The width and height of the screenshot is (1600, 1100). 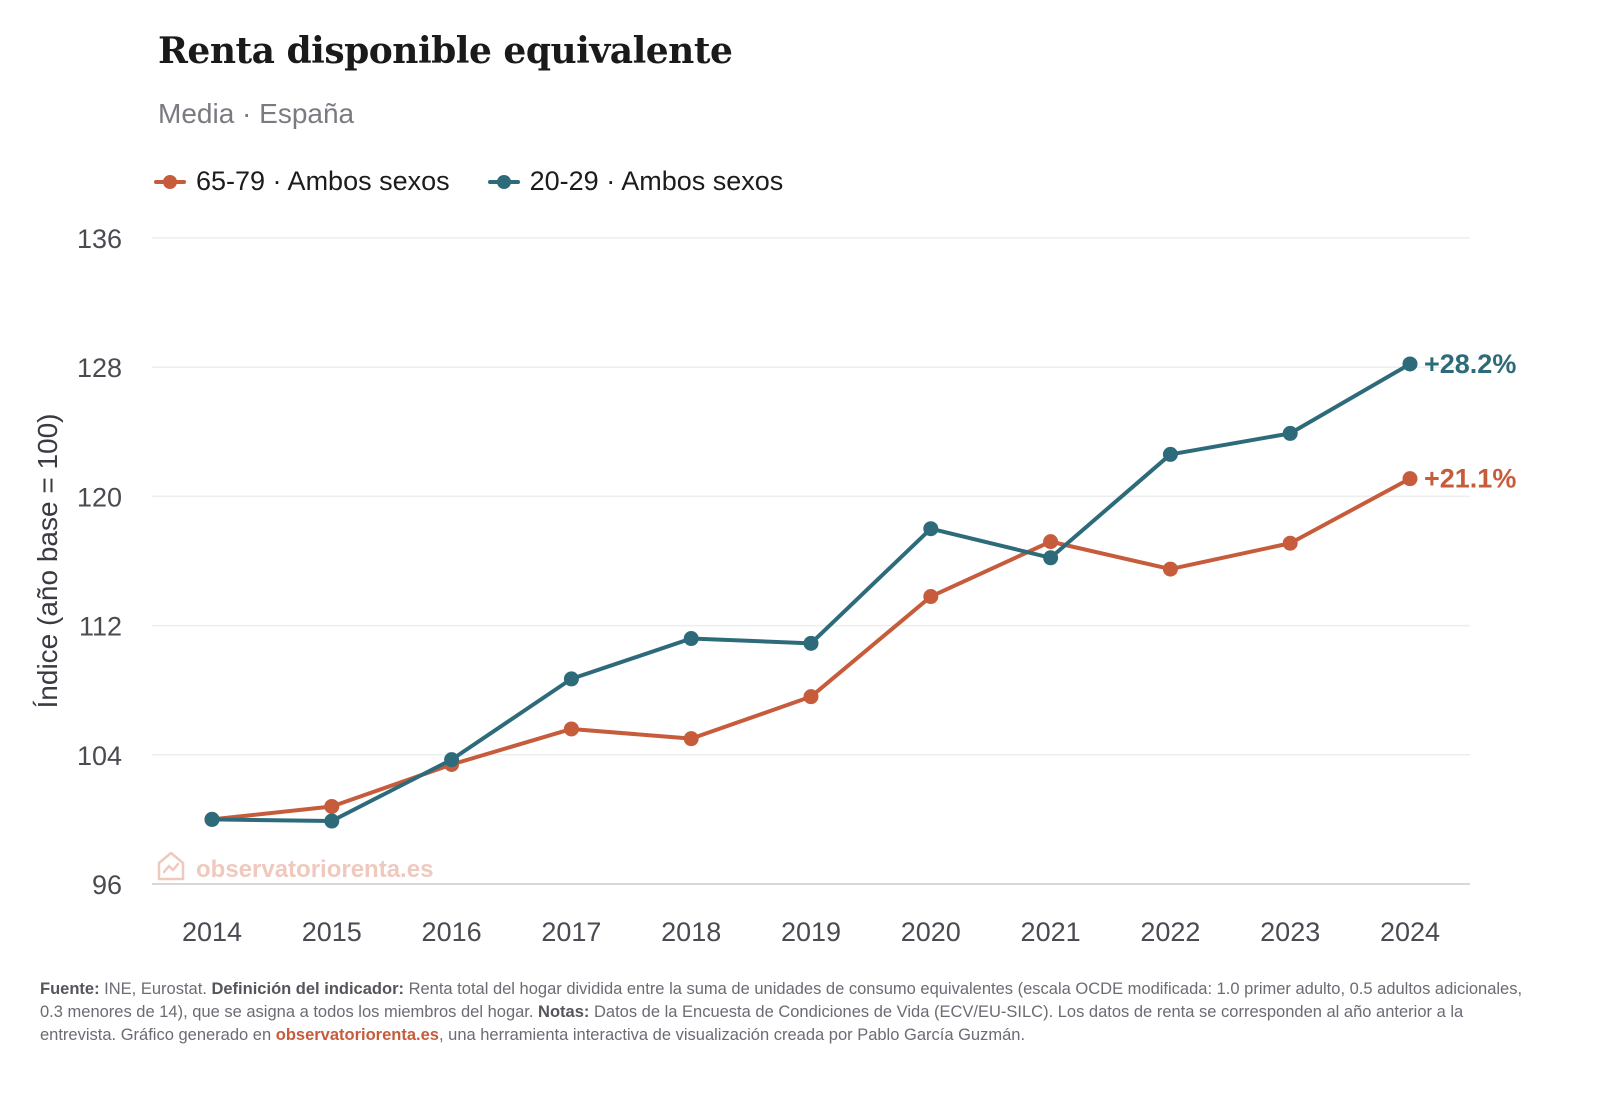 I want to click on y-tick-label: 128, so click(x=99, y=368).